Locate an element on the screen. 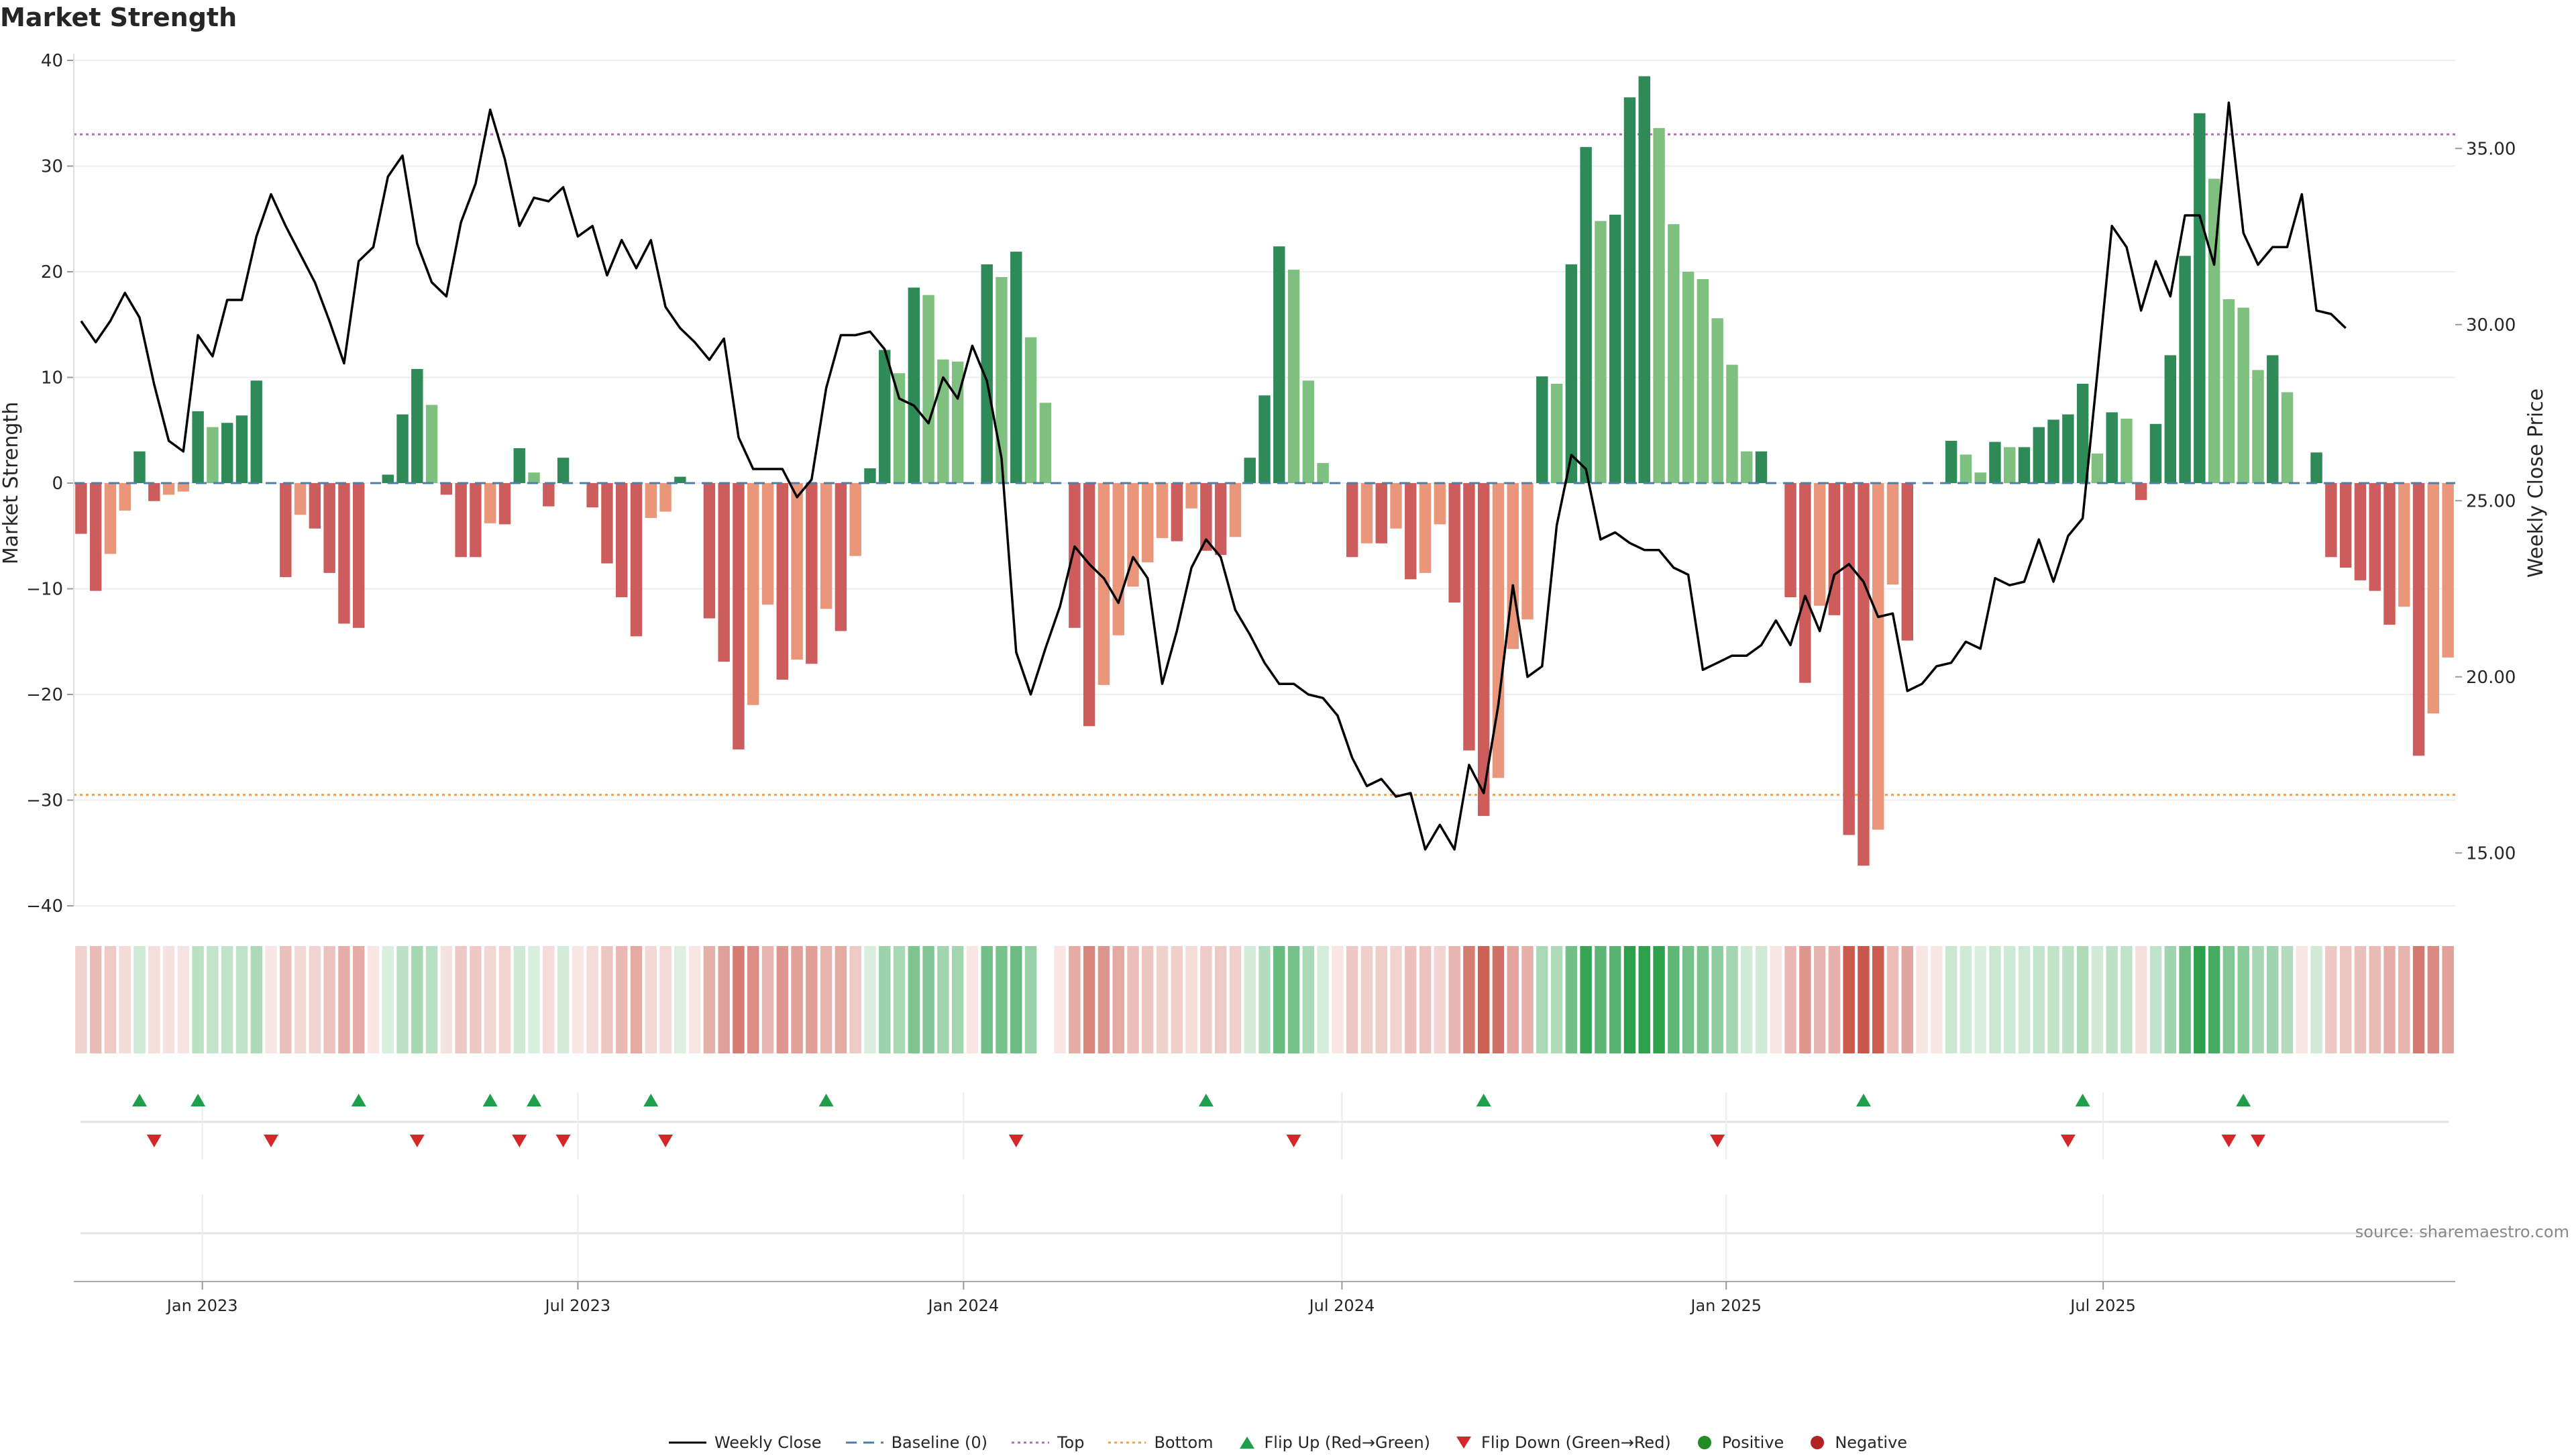 The image size is (2576, 1456). legend-flip-up: Flip Up (Red→Green) is located at coordinates (1334, 1442).